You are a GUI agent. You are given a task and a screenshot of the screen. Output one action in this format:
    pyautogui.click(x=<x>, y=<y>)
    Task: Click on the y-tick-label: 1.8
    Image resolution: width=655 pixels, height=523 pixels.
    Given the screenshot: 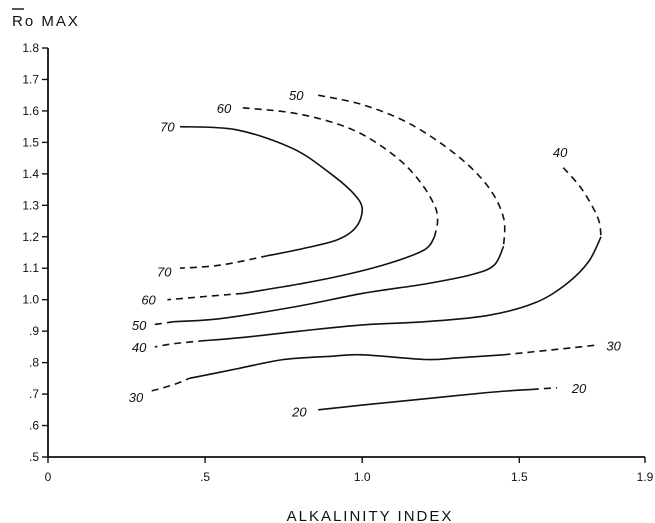 What is the action you would take?
    pyautogui.click(x=30, y=48)
    